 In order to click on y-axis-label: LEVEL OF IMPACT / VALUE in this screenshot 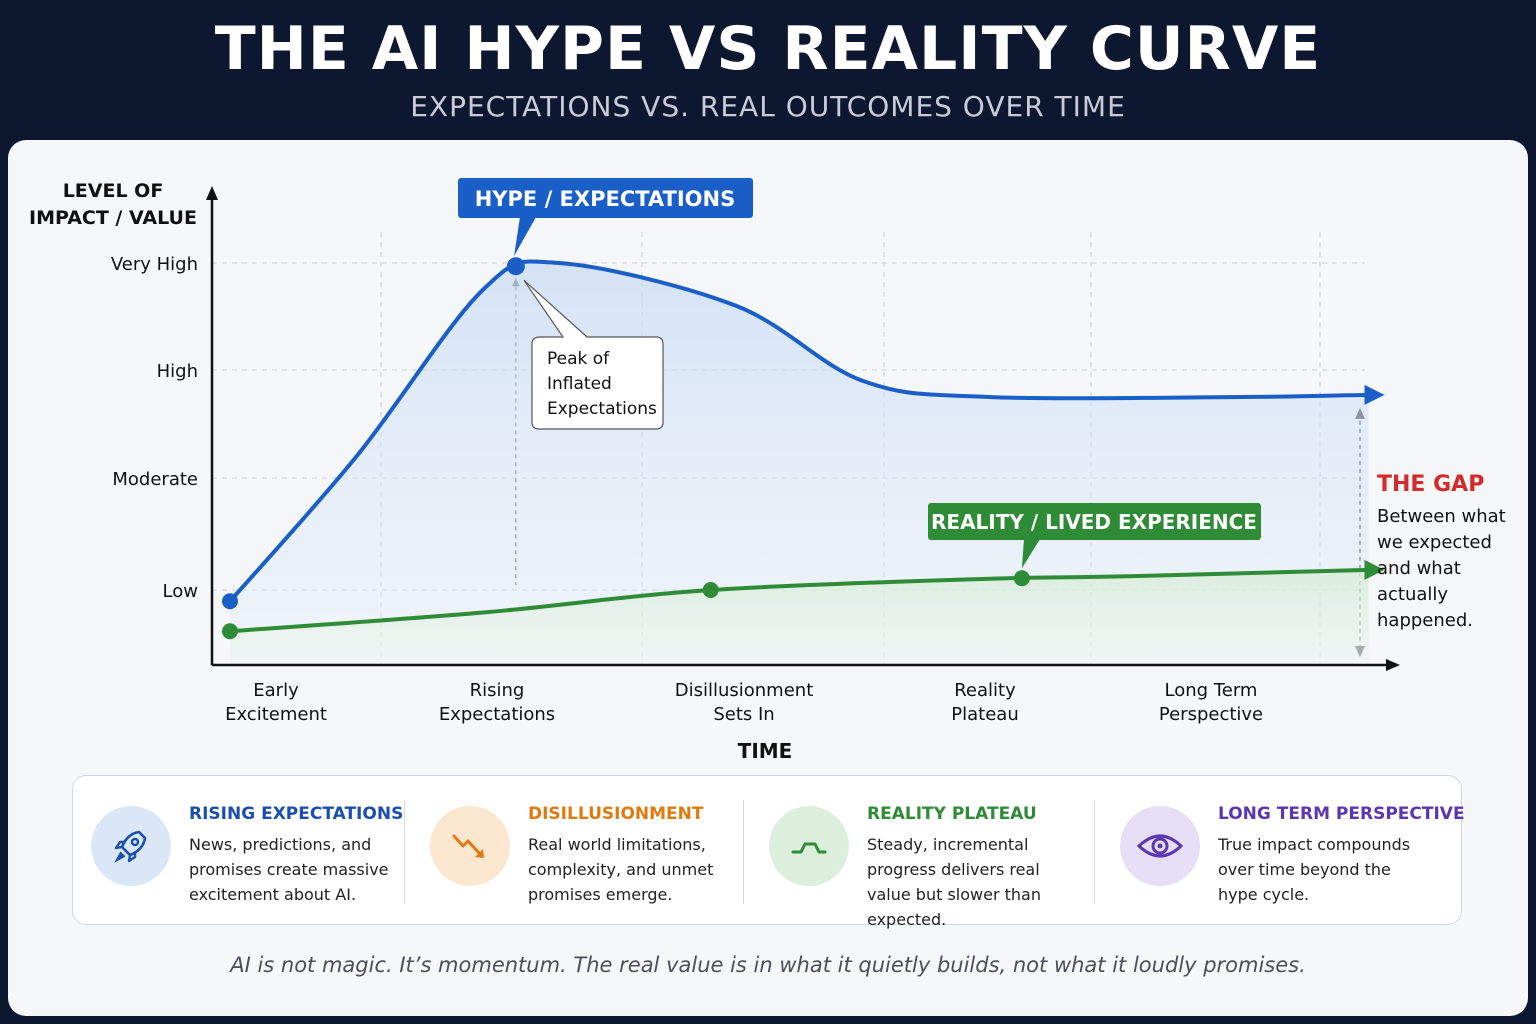, I will do `click(113, 204)`.